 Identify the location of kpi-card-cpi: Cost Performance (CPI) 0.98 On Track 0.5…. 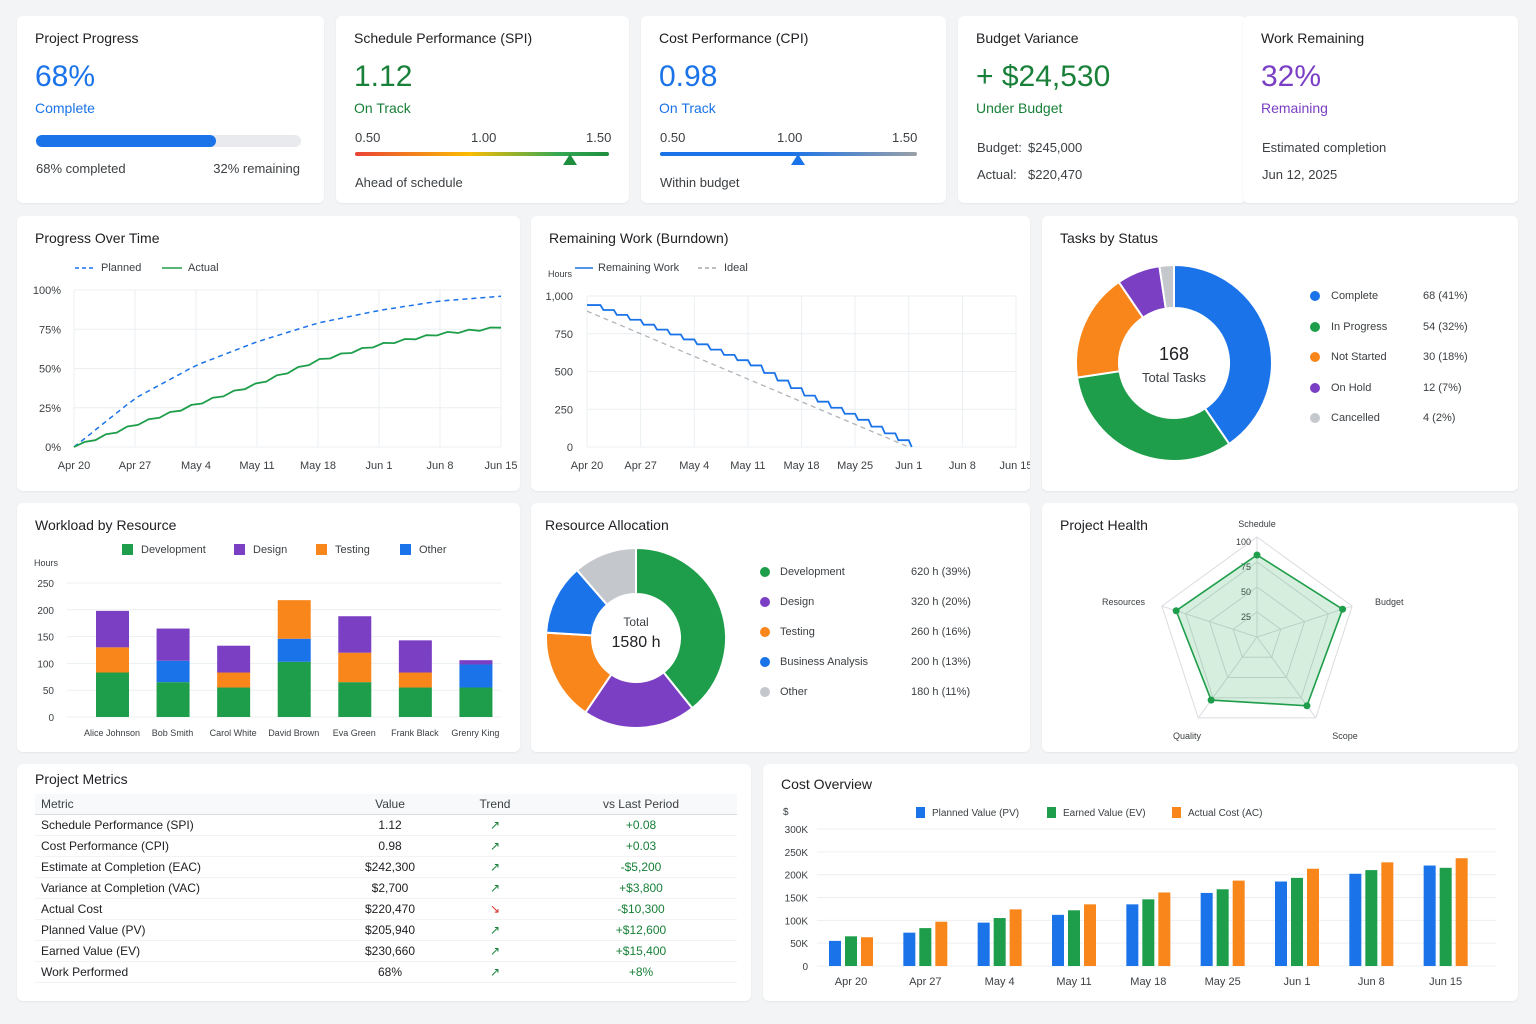
(793, 109).